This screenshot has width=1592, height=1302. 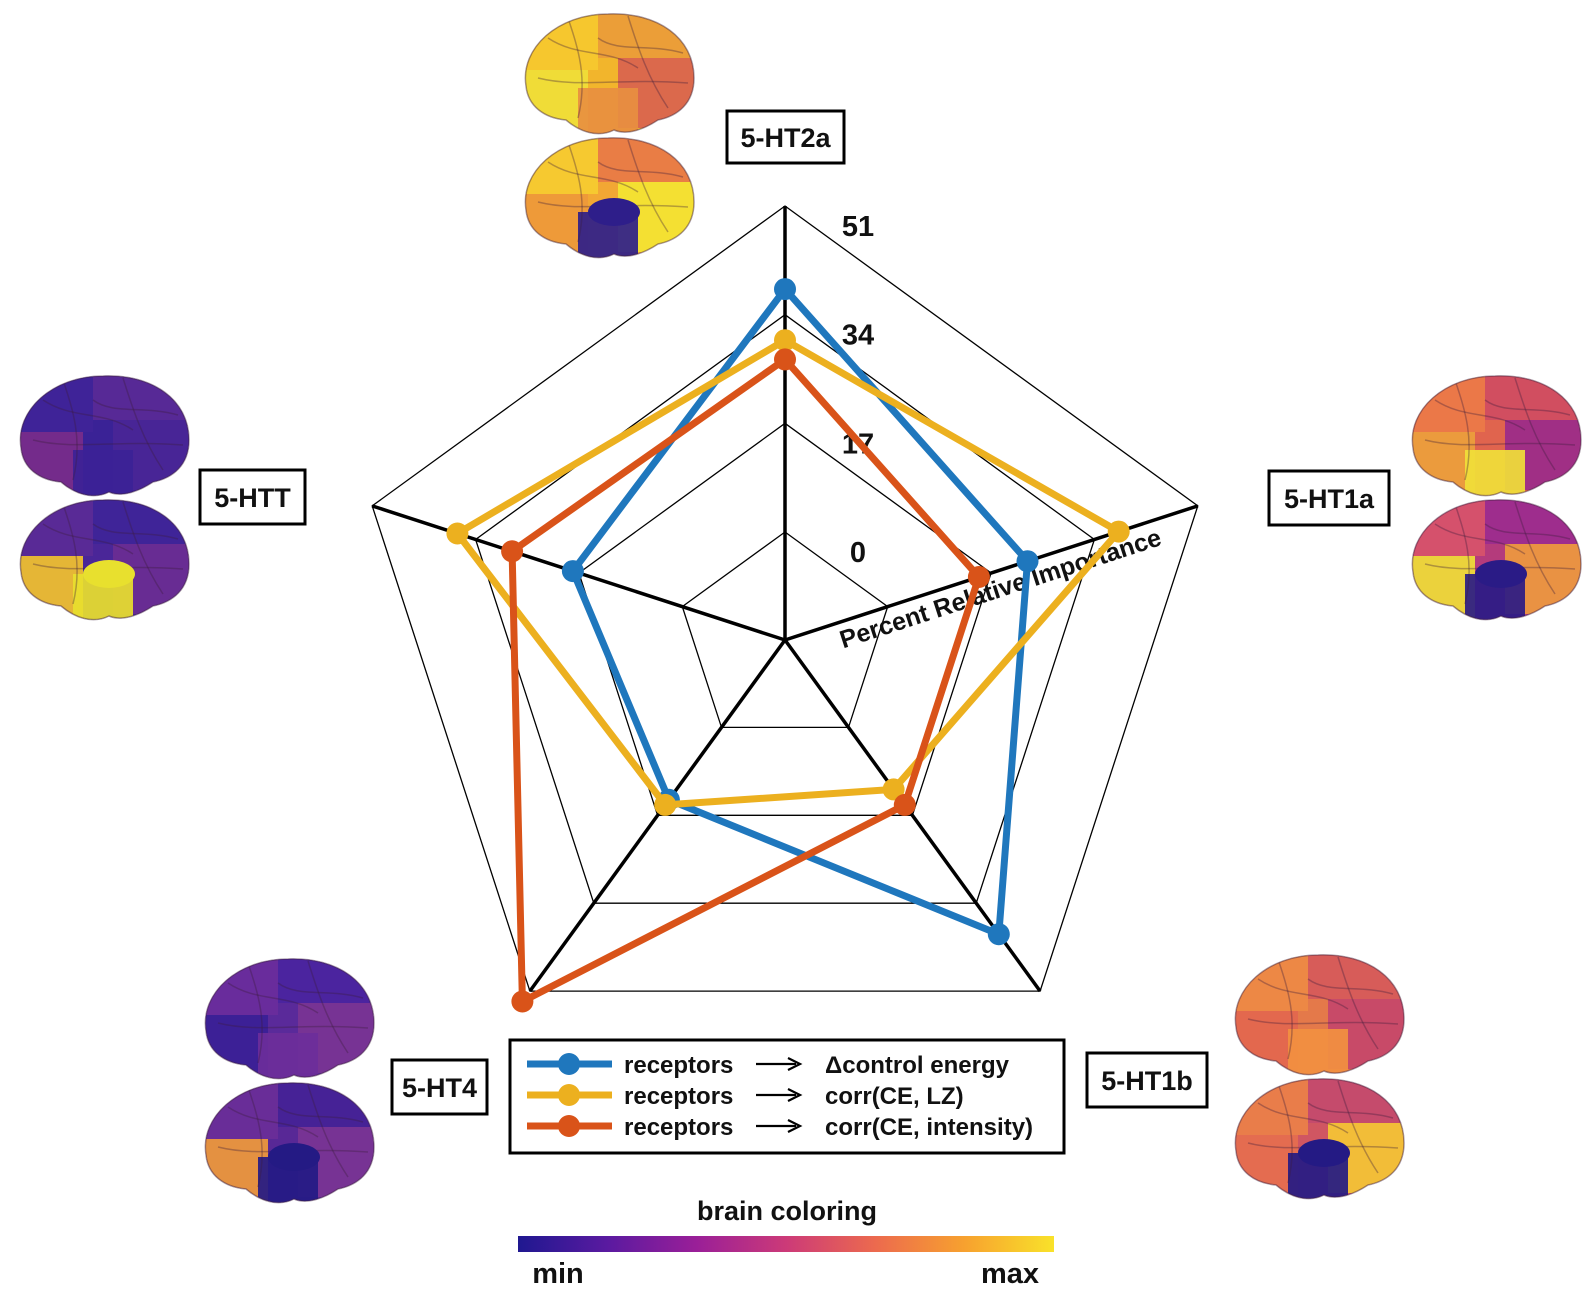 I want to click on axis-label-5-ht2a: 5-HT2a, so click(x=785, y=137).